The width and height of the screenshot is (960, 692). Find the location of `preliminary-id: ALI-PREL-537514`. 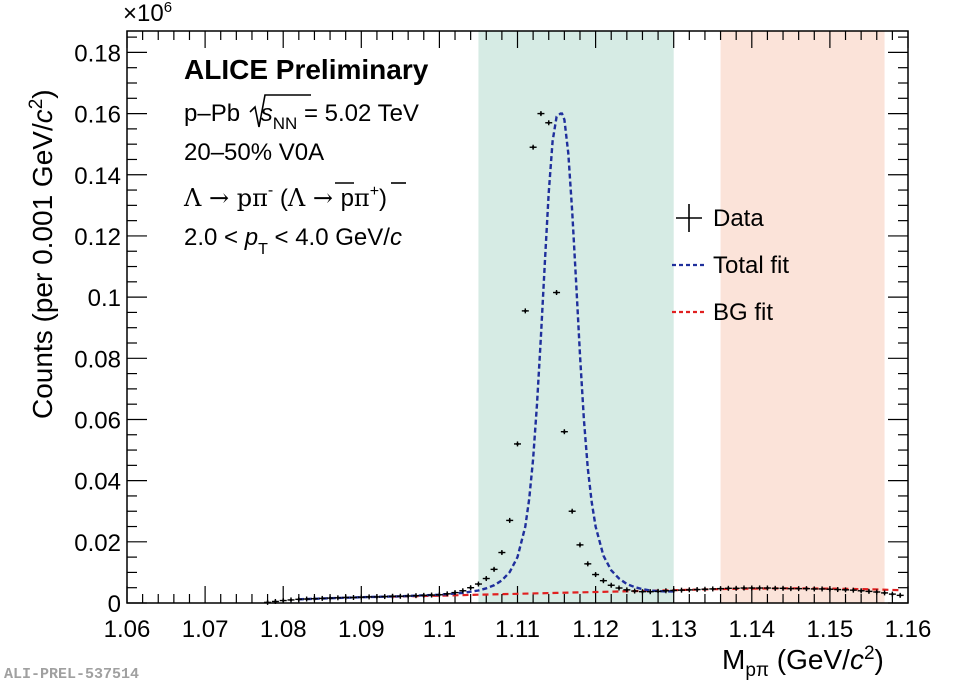

preliminary-id: ALI-PREL-537514 is located at coordinates (72, 674).